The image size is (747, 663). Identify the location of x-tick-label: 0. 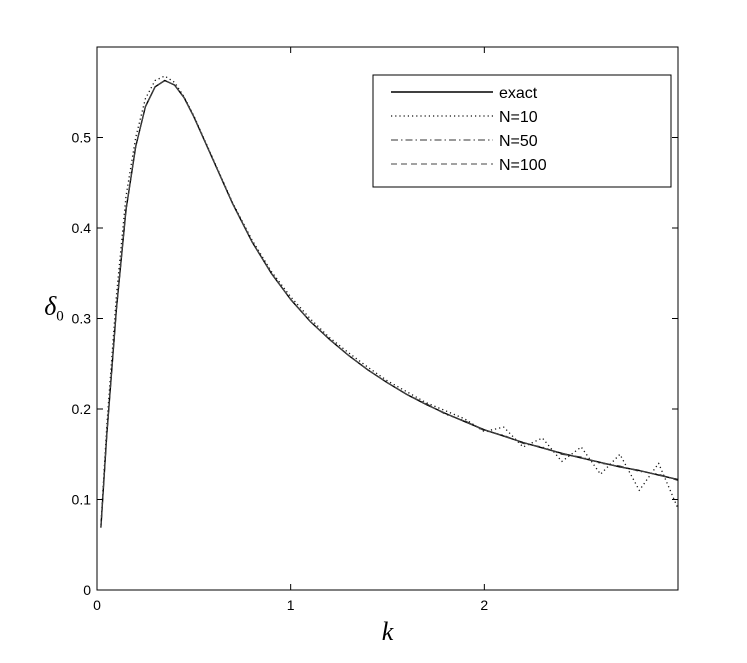
(97, 605).